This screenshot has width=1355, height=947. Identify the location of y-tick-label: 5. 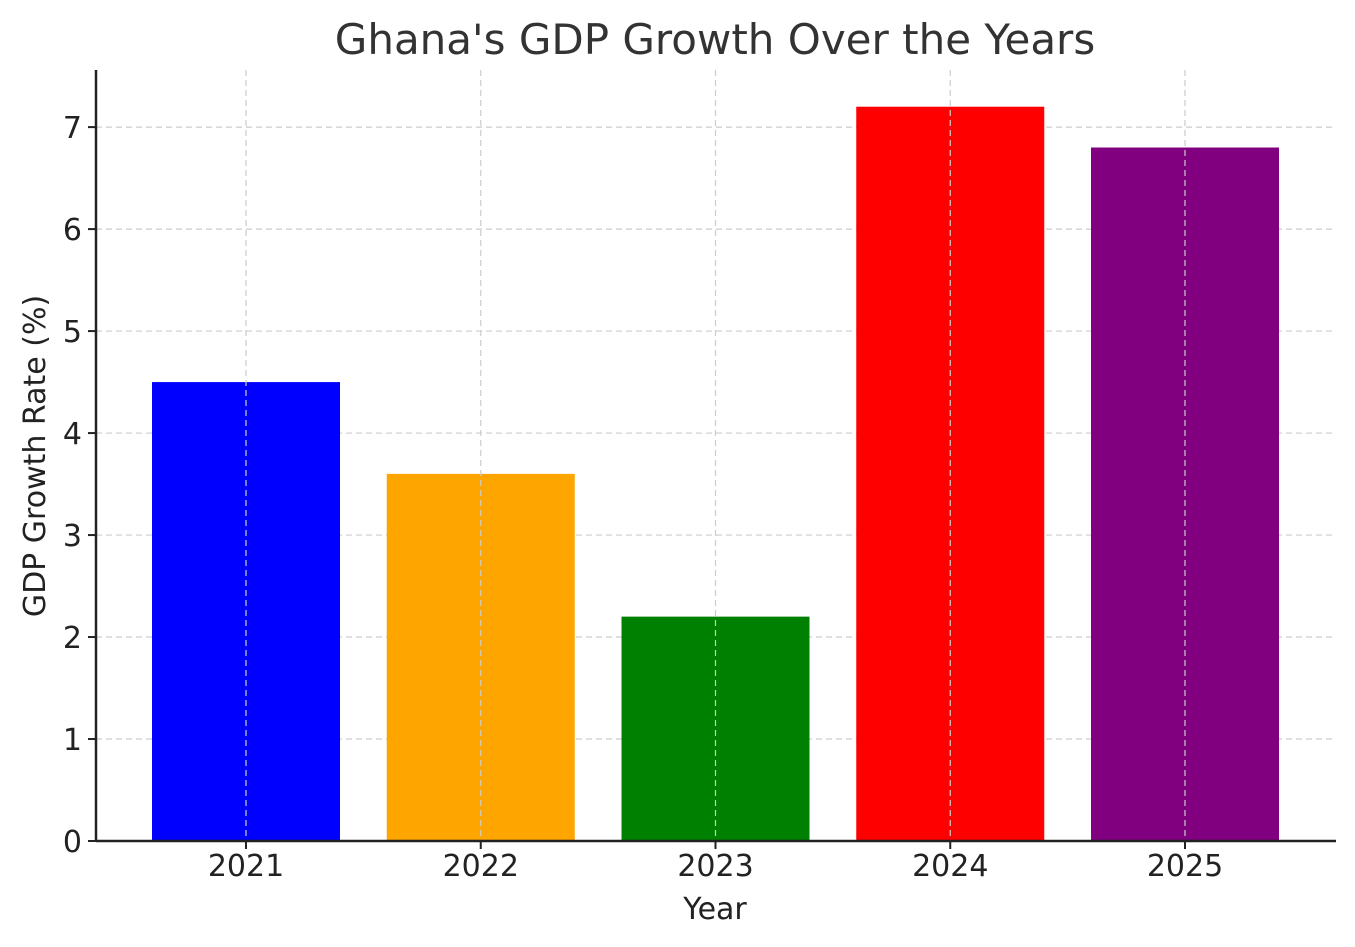
(72, 332).